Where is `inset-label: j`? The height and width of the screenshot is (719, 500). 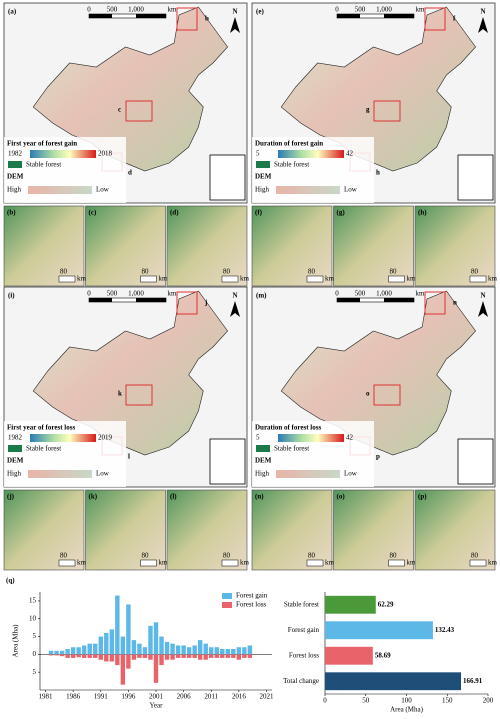 inset-label: j is located at coordinates (205, 303).